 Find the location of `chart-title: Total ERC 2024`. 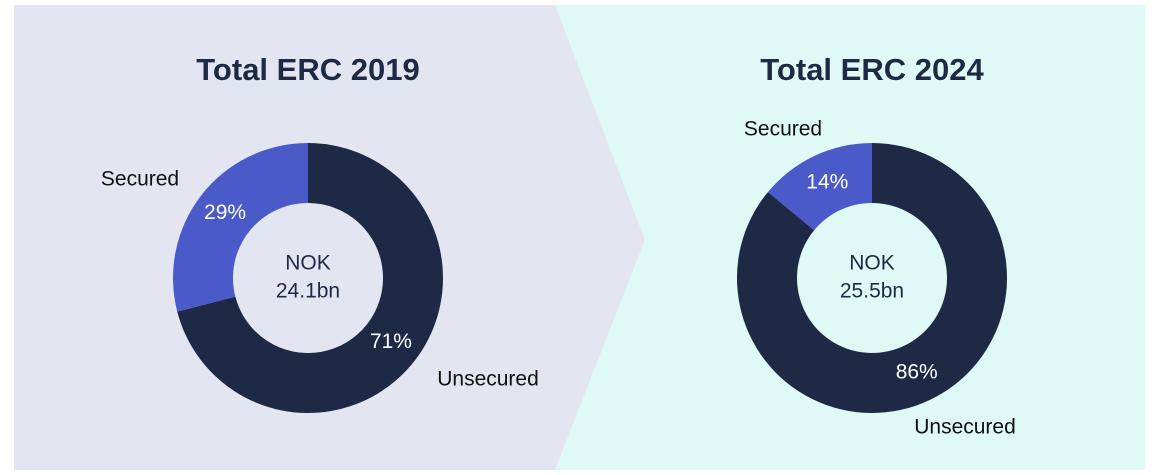

chart-title: Total ERC 2024 is located at coordinates (872, 69).